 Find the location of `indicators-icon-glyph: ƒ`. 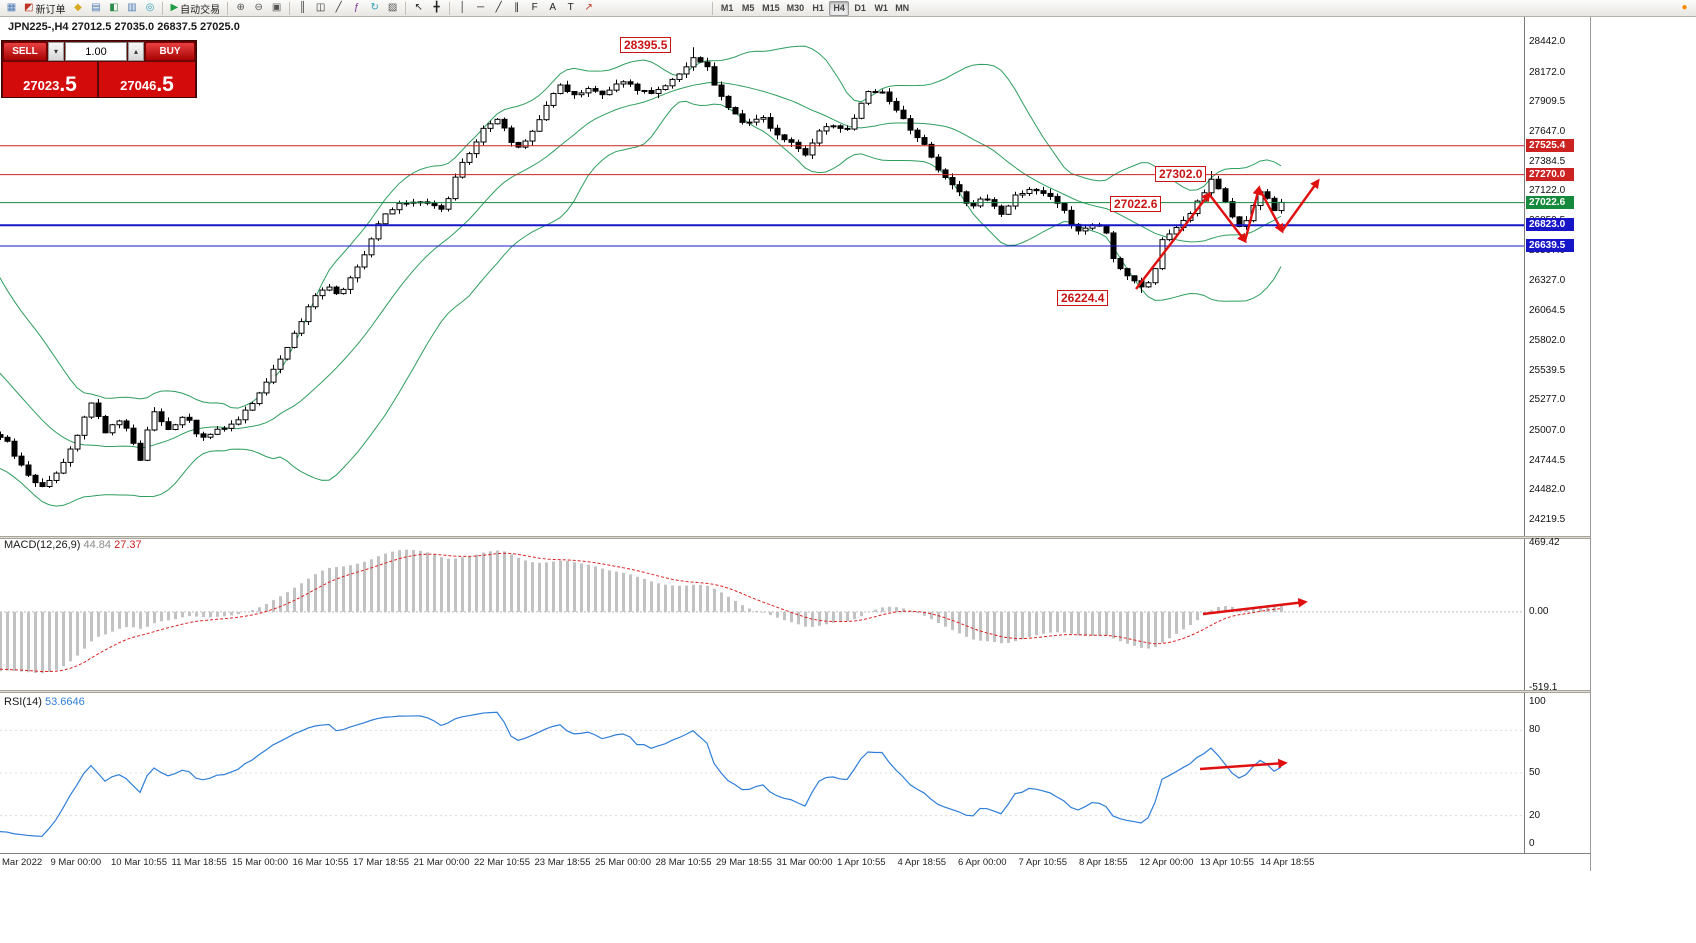

indicators-icon-glyph: ƒ is located at coordinates (356, 7).